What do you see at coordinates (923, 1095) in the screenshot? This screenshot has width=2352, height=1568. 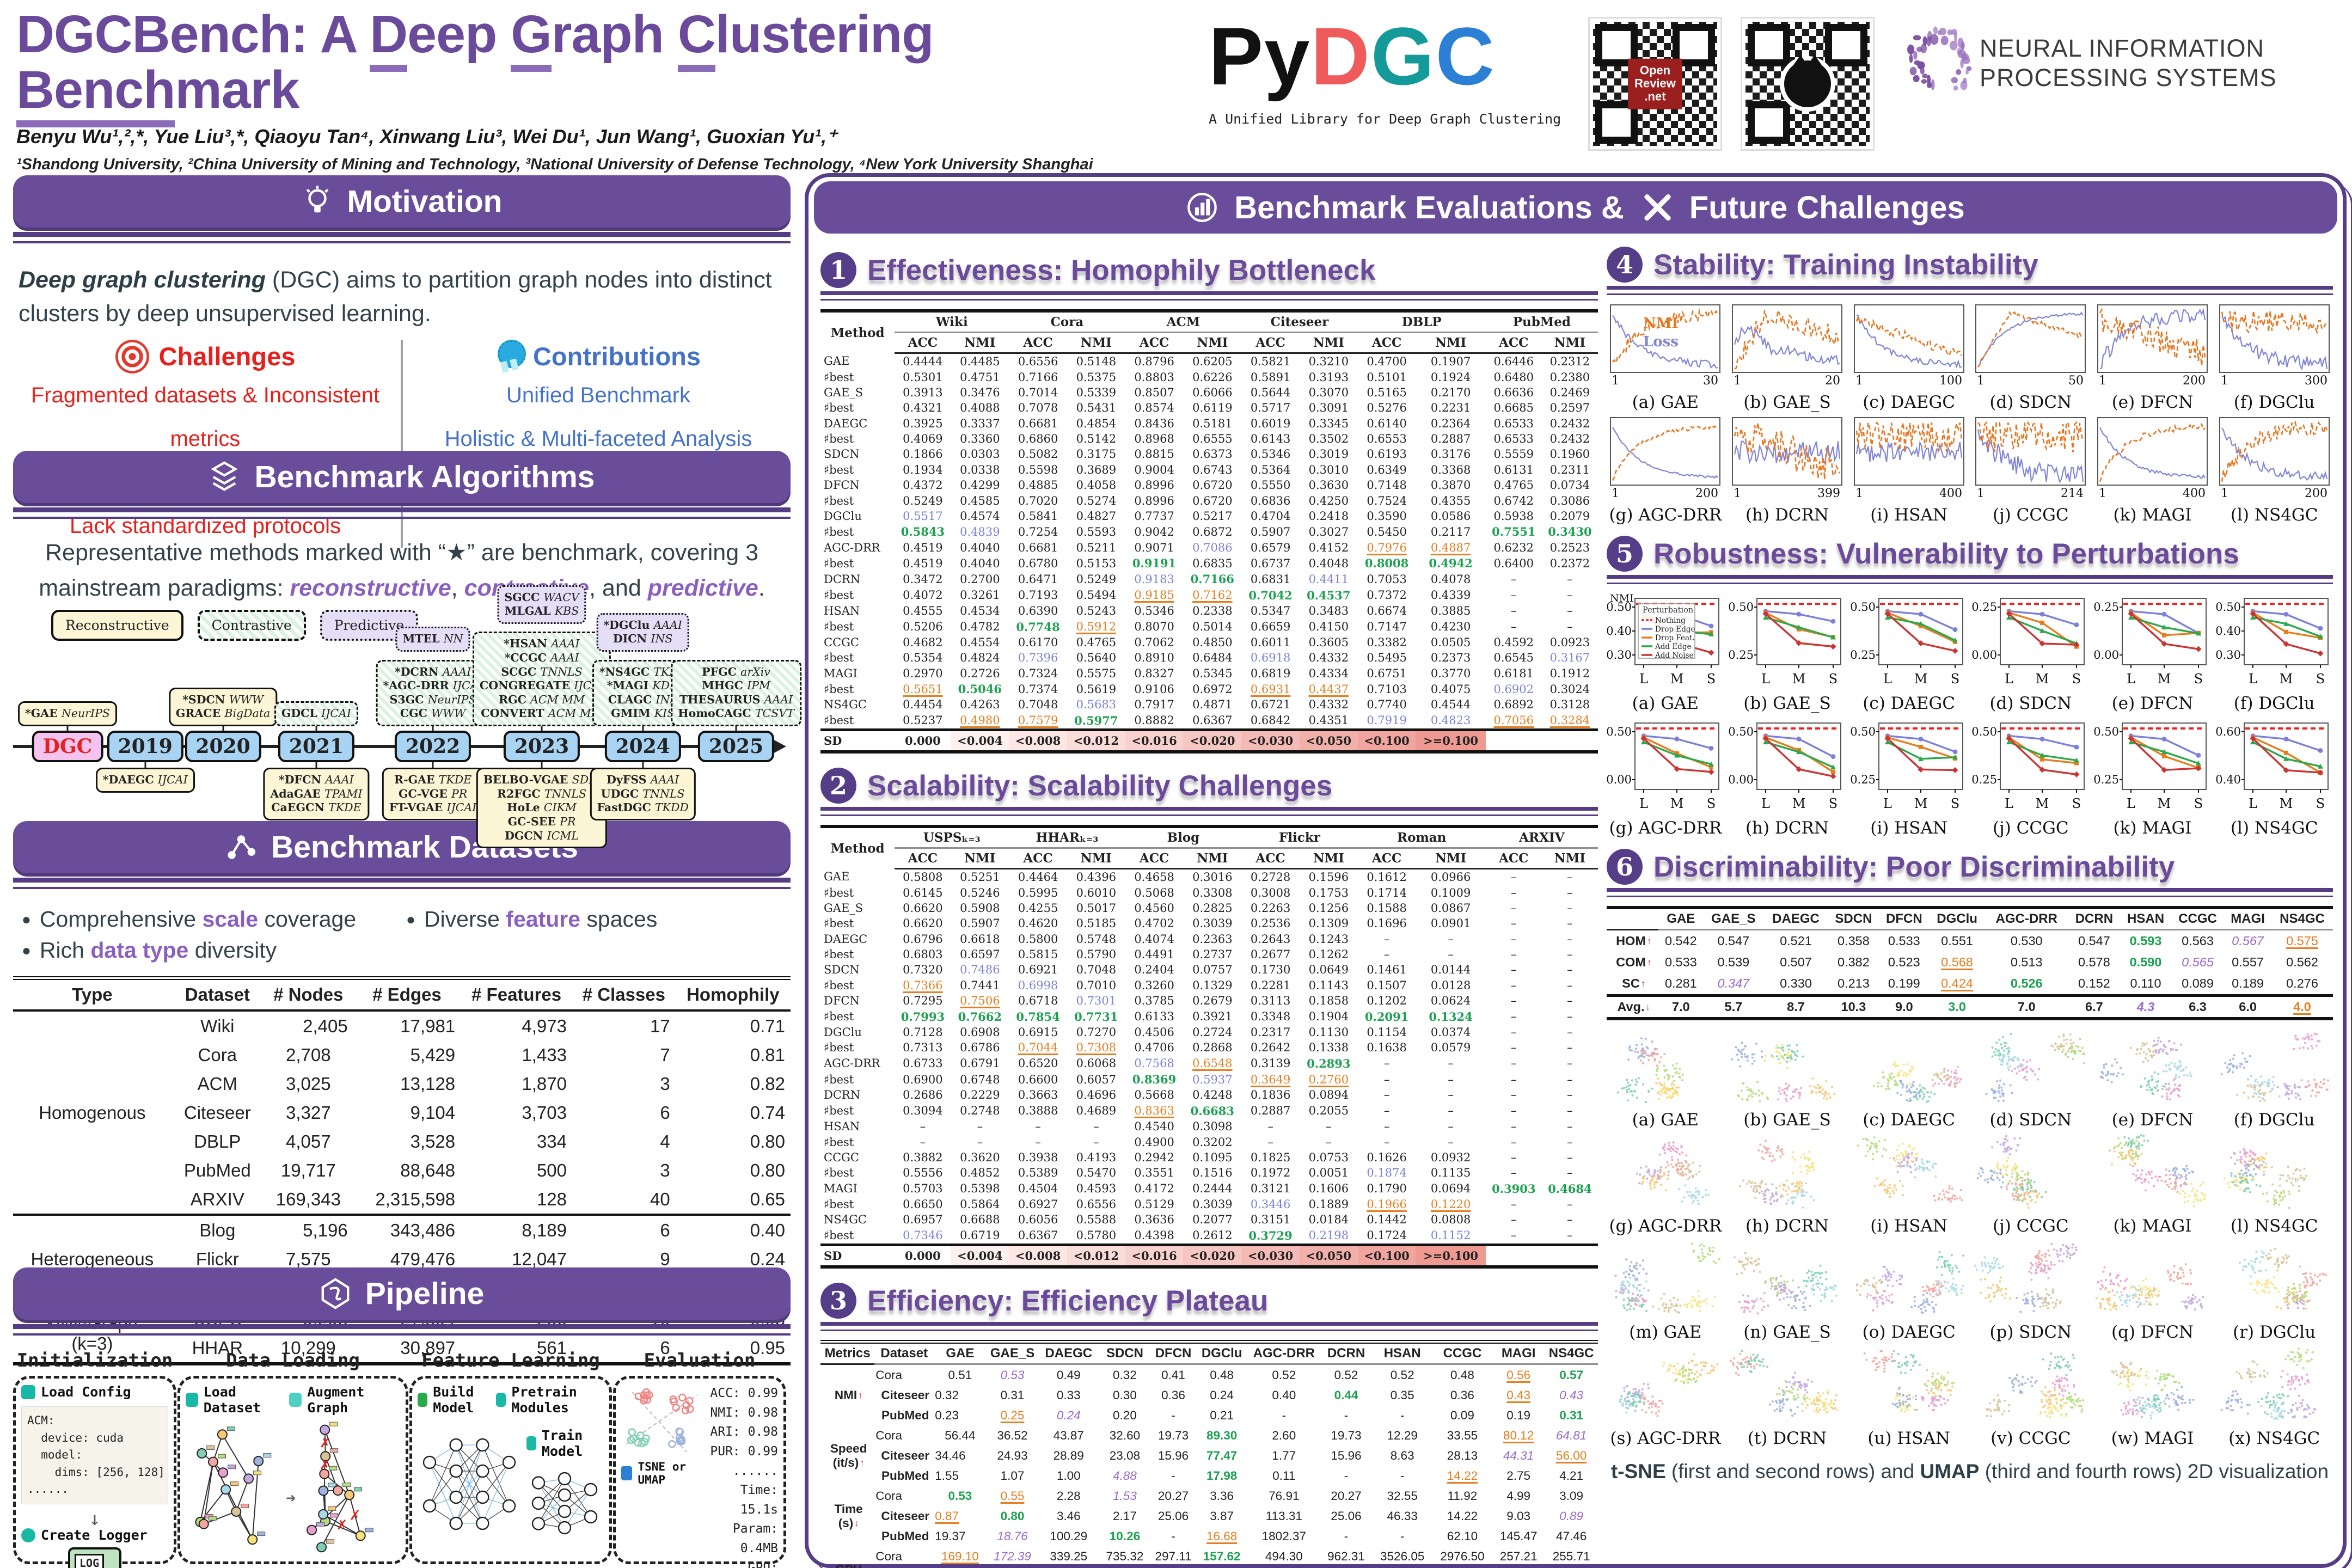 I see `table-cell: 0.2686` at bounding box center [923, 1095].